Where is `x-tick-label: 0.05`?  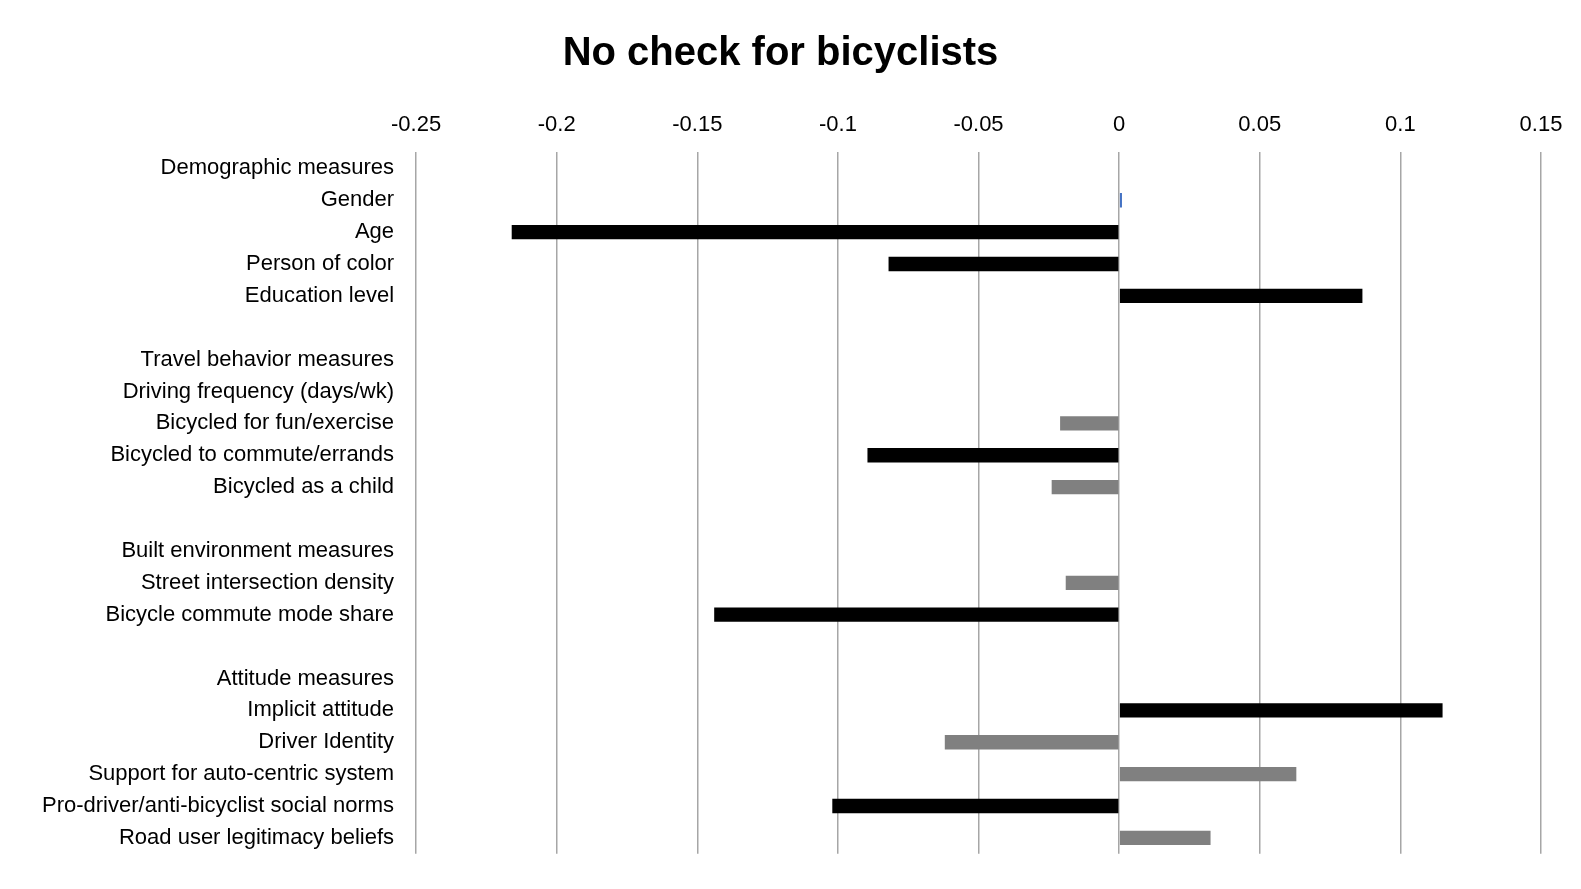
x-tick-label: 0.05 is located at coordinates (1260, 124).